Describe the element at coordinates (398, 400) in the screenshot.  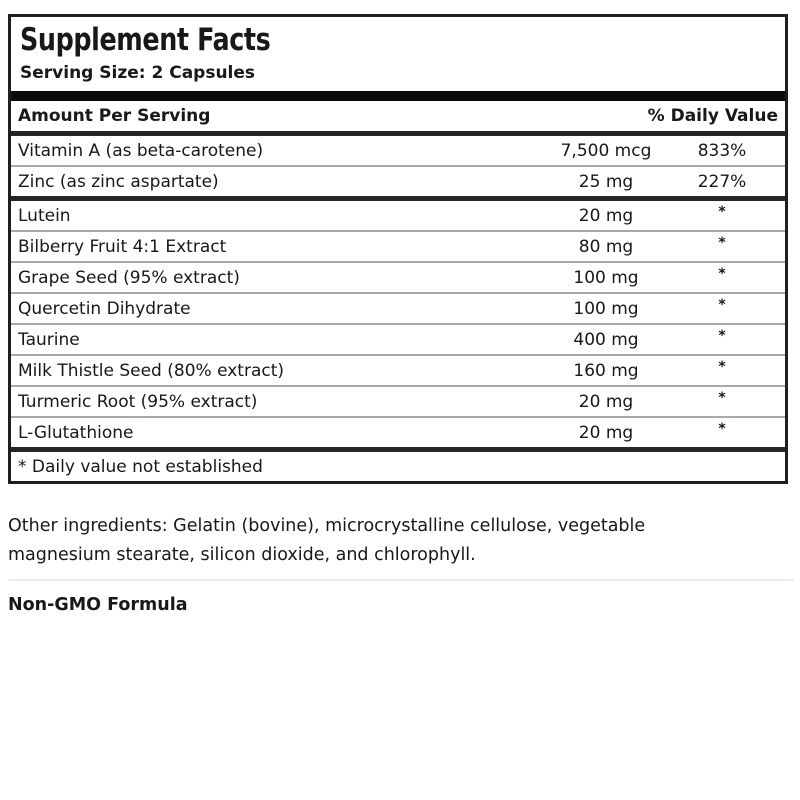
I see `table-row: Turmeric Root (95% extract) 20 mg *` at that location.